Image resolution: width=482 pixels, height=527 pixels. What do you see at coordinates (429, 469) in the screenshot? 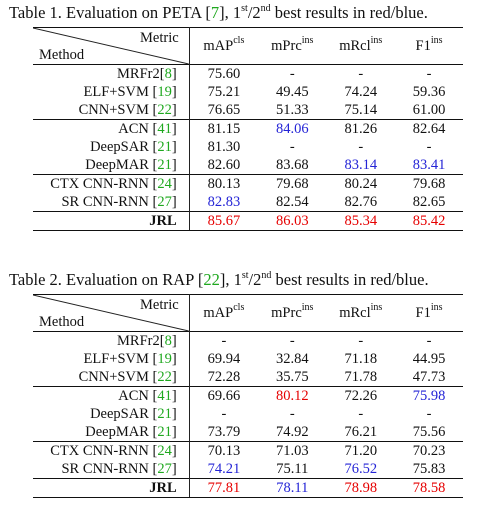
I see `value-cell: 75.83` at bounding box center [429, 469].